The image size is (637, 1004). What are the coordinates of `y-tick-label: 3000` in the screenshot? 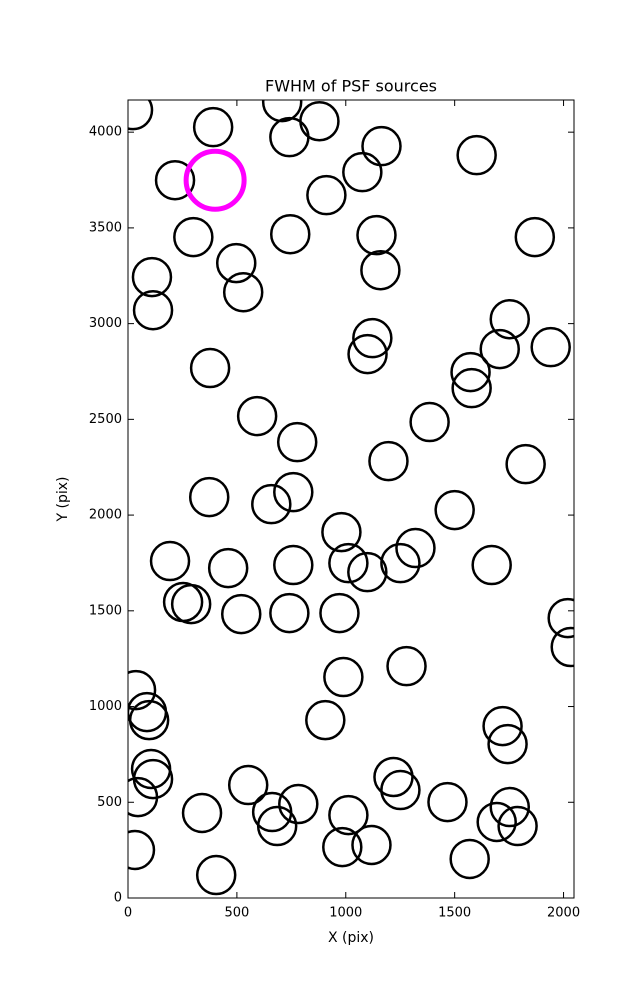 It's located at (105, 323).